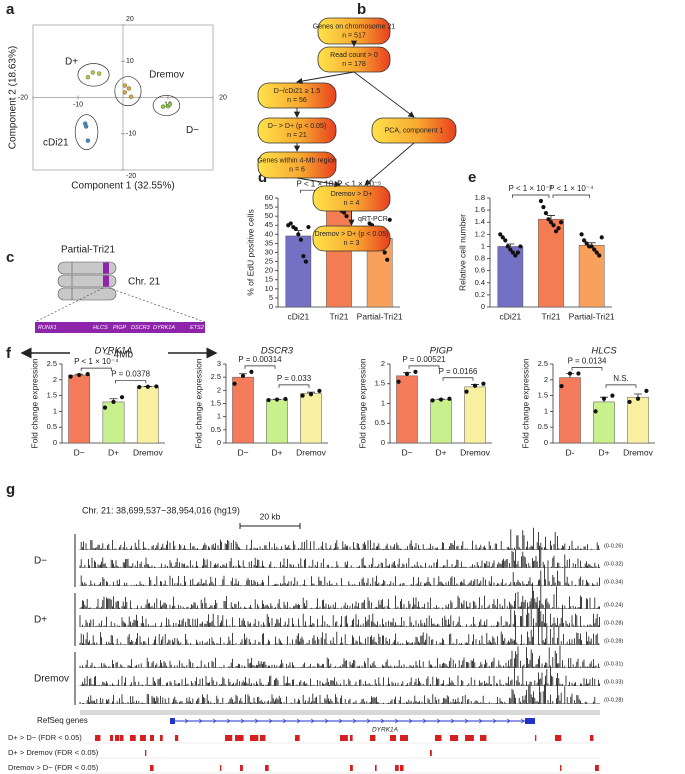 The width and height of the screenshot is (685, 774). I want to click on y-tick-label: 10, so click(269, 288).